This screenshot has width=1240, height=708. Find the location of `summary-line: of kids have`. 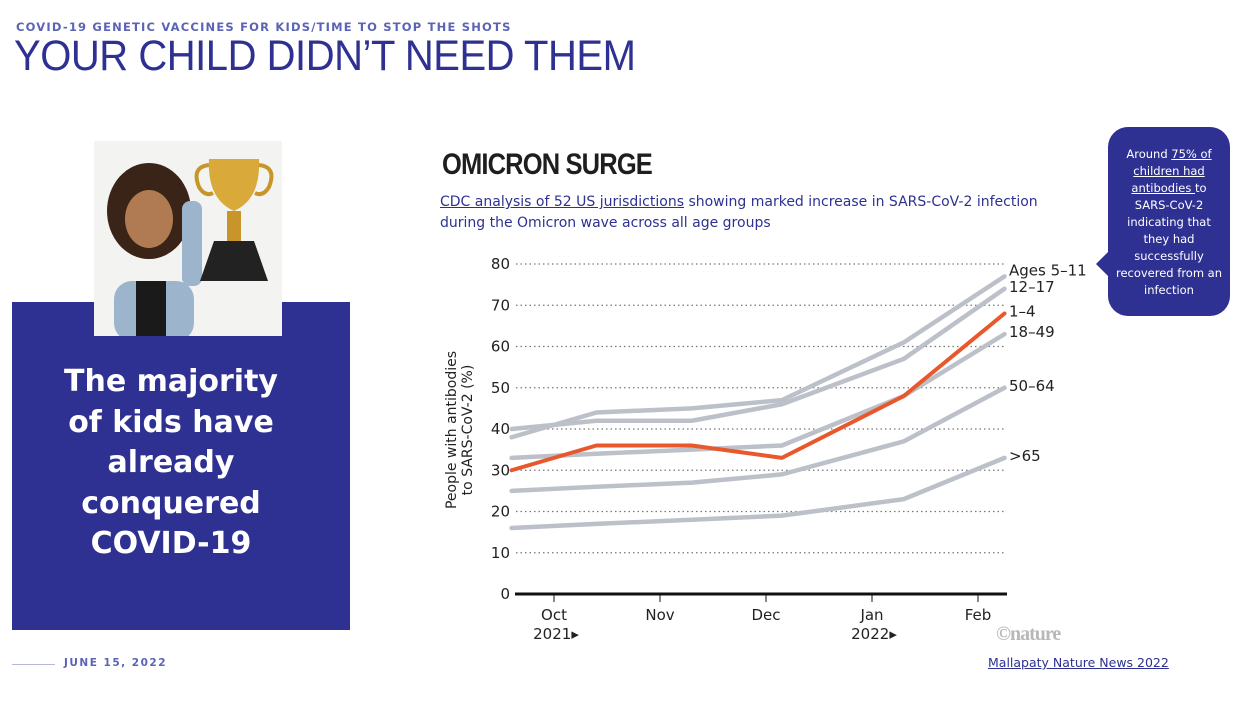

summary-line: of kids have is located at coordinates (171, 422).